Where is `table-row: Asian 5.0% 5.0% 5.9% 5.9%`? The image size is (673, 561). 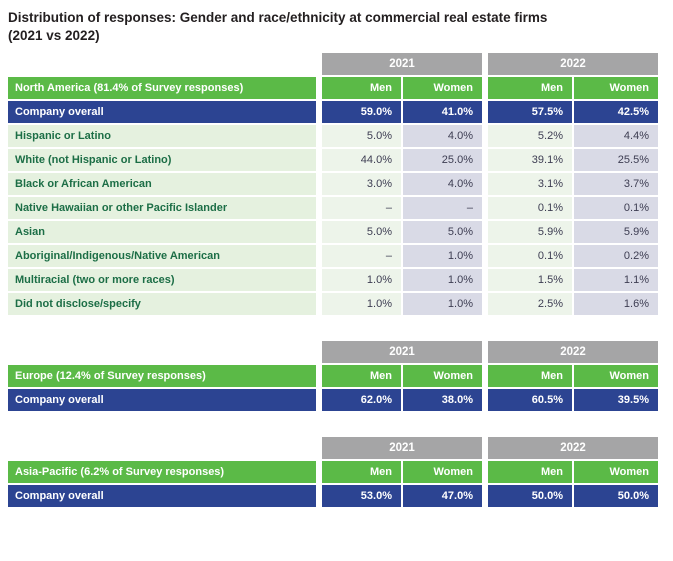 table-row: Asian 5.0% 5.0% 5.9% 5.9% is located at coordinates (340, 231).